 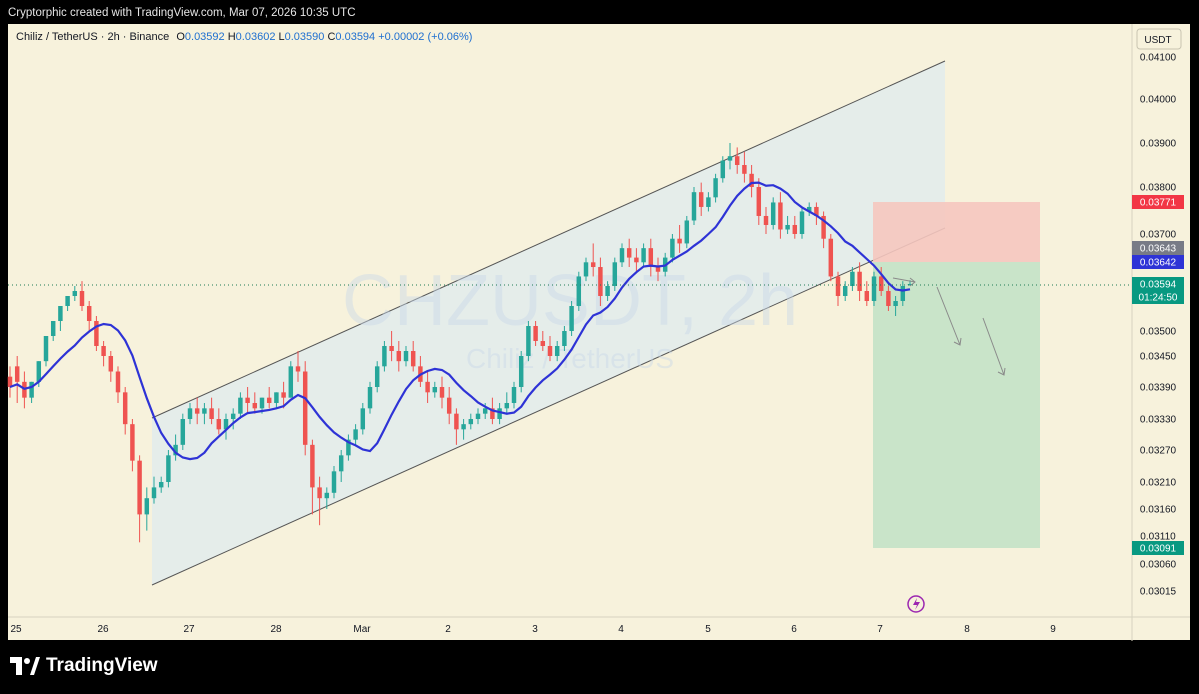 What do you see at coordinates (331, 37) in the screenshot?
I see `close-label: C` at bounding box center [331, 37].